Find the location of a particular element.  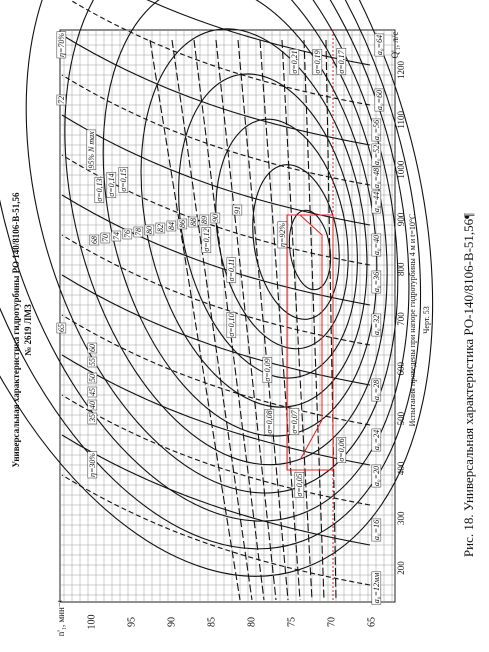

annotation: 76 is located at coordinates (127, 234).